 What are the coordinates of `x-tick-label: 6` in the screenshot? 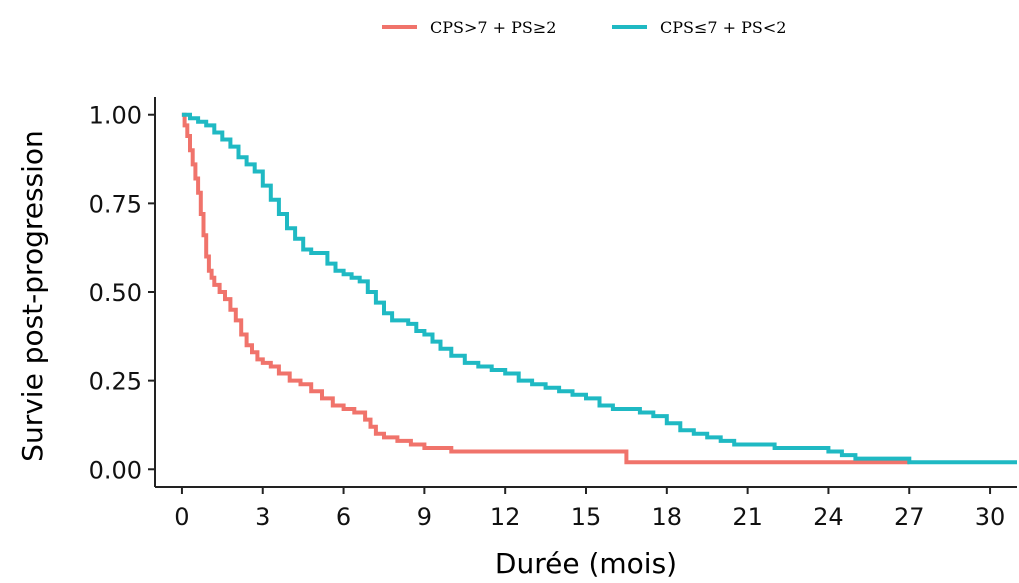 It's located at (343, 517).